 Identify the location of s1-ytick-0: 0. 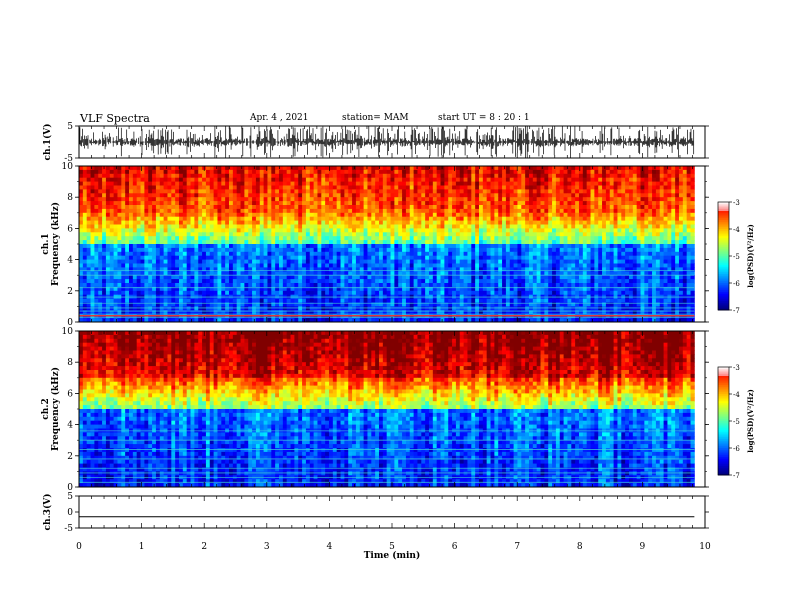
(70, 323).